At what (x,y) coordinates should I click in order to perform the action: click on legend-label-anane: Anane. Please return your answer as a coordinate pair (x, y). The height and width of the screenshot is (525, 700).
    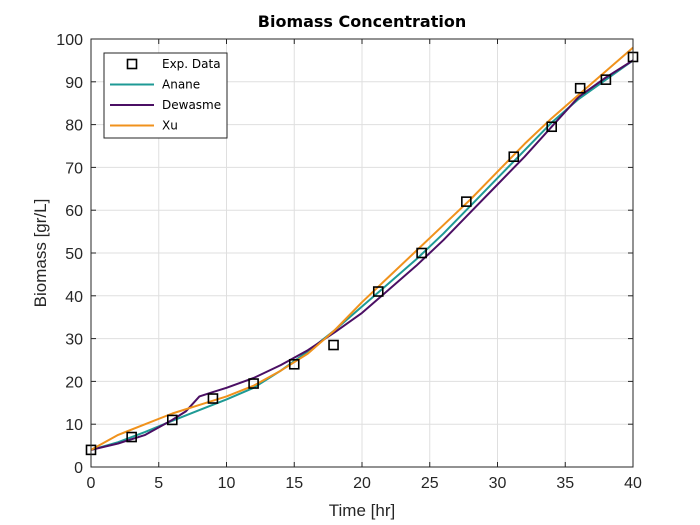
    Looking at the image, I should click on (181, 85).